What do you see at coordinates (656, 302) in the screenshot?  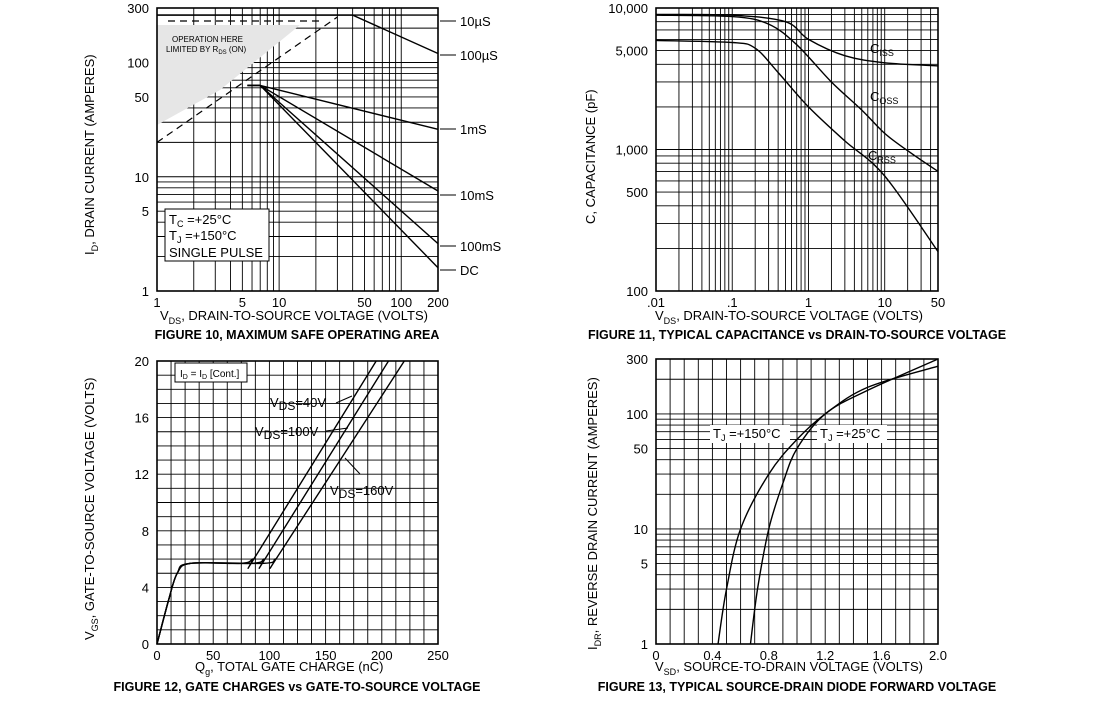 I see `fig11-x-tick-label: .01` at bounding box center [656, 302].